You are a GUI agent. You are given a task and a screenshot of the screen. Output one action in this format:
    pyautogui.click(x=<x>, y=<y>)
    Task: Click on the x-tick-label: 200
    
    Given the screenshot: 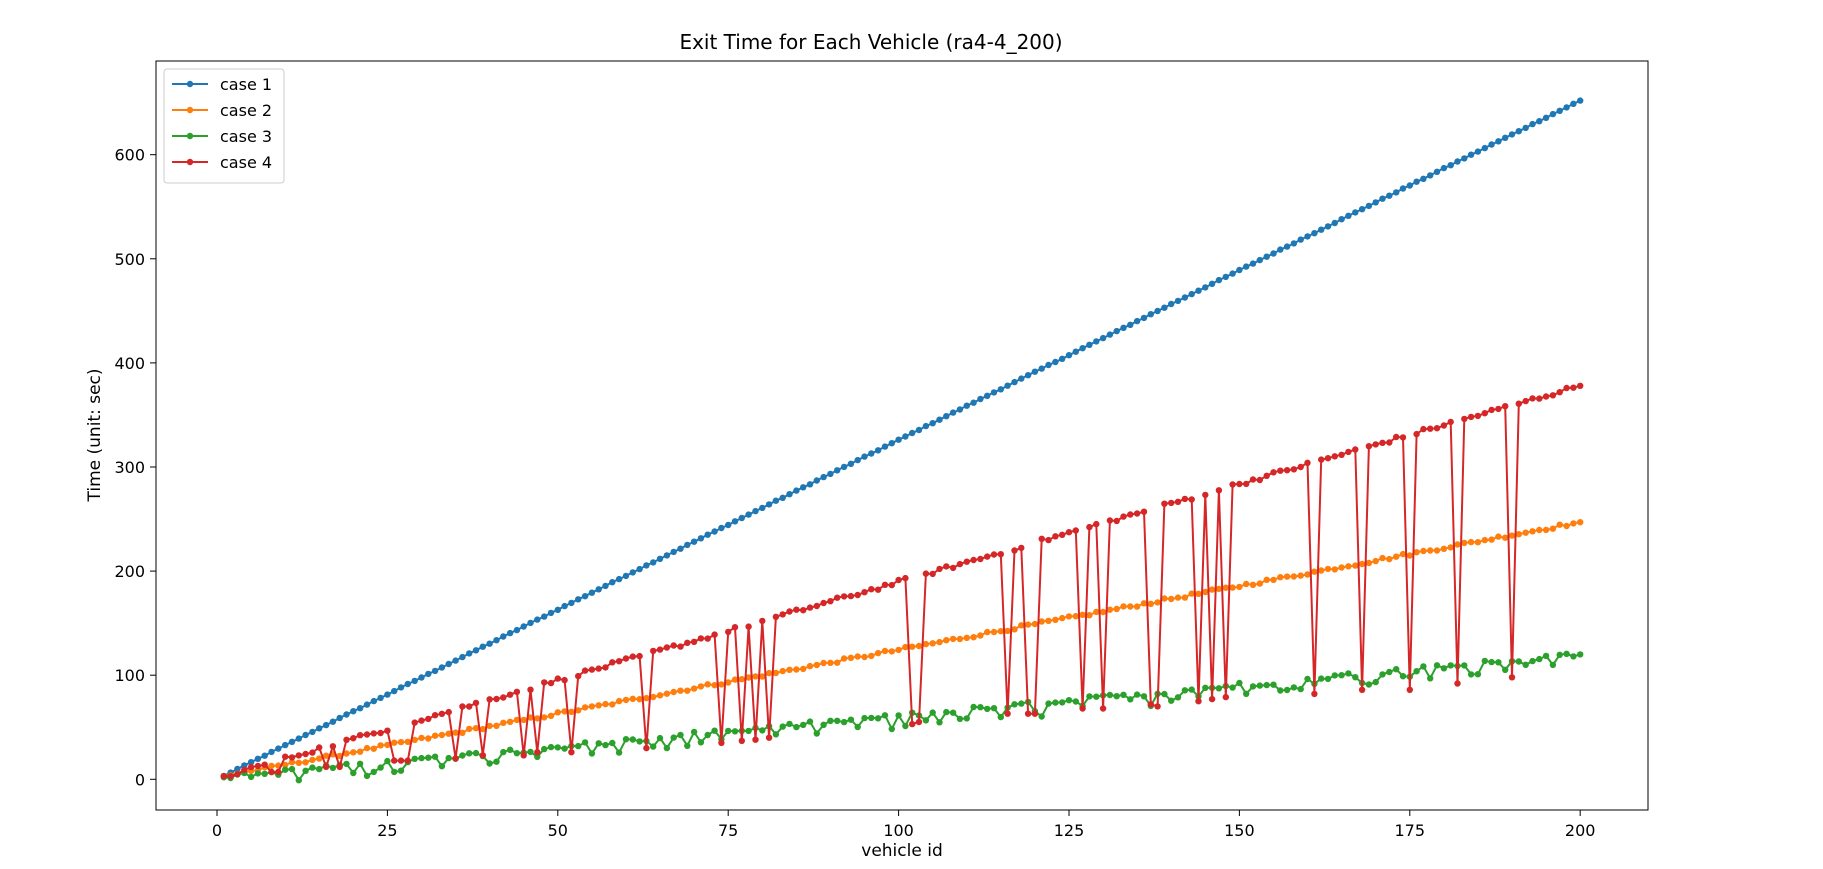 What is the action you would take?
    pyautogui.click(x=1580, y=830)
    